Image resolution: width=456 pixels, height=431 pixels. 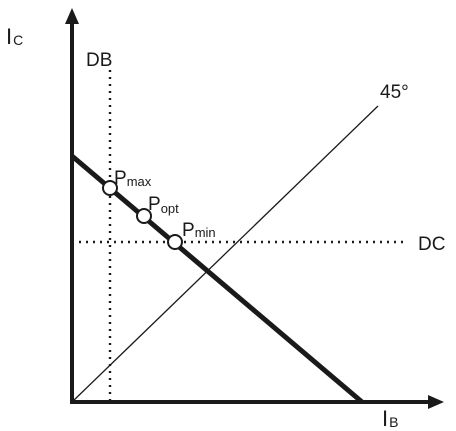 I want to click on pmax-label: Pmax, so click(x=133, y=178).